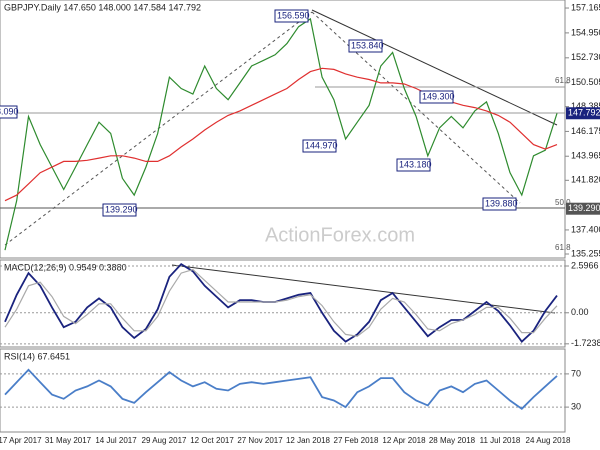 The image size is (600, 450). What do you see at coordinates (576, 373) in the screenshot?
I see `y-tick-label: 70` at bounding box center [576, 373].